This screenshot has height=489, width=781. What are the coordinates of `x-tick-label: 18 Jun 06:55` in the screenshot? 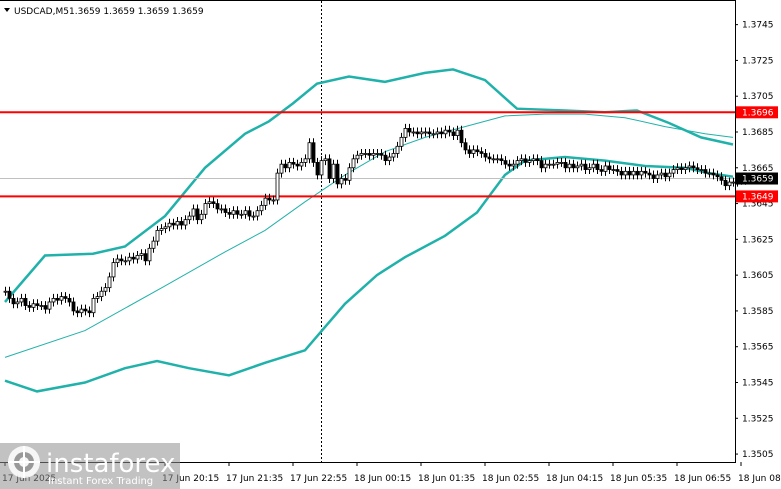 It's located at (702, 479).